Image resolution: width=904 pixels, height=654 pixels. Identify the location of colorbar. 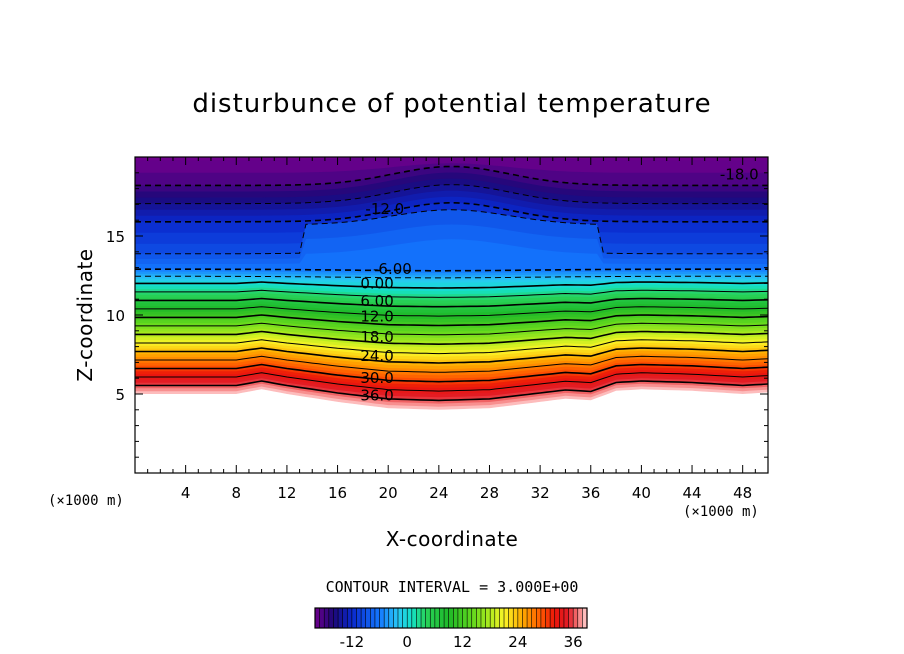
(451, 618).